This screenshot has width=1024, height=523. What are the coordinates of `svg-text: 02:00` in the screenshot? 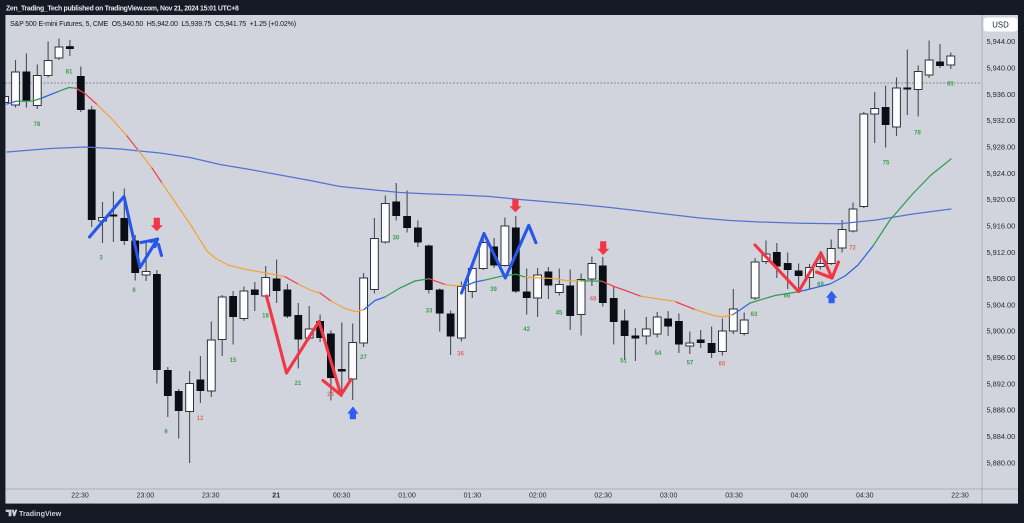 It's located at (538, 495).